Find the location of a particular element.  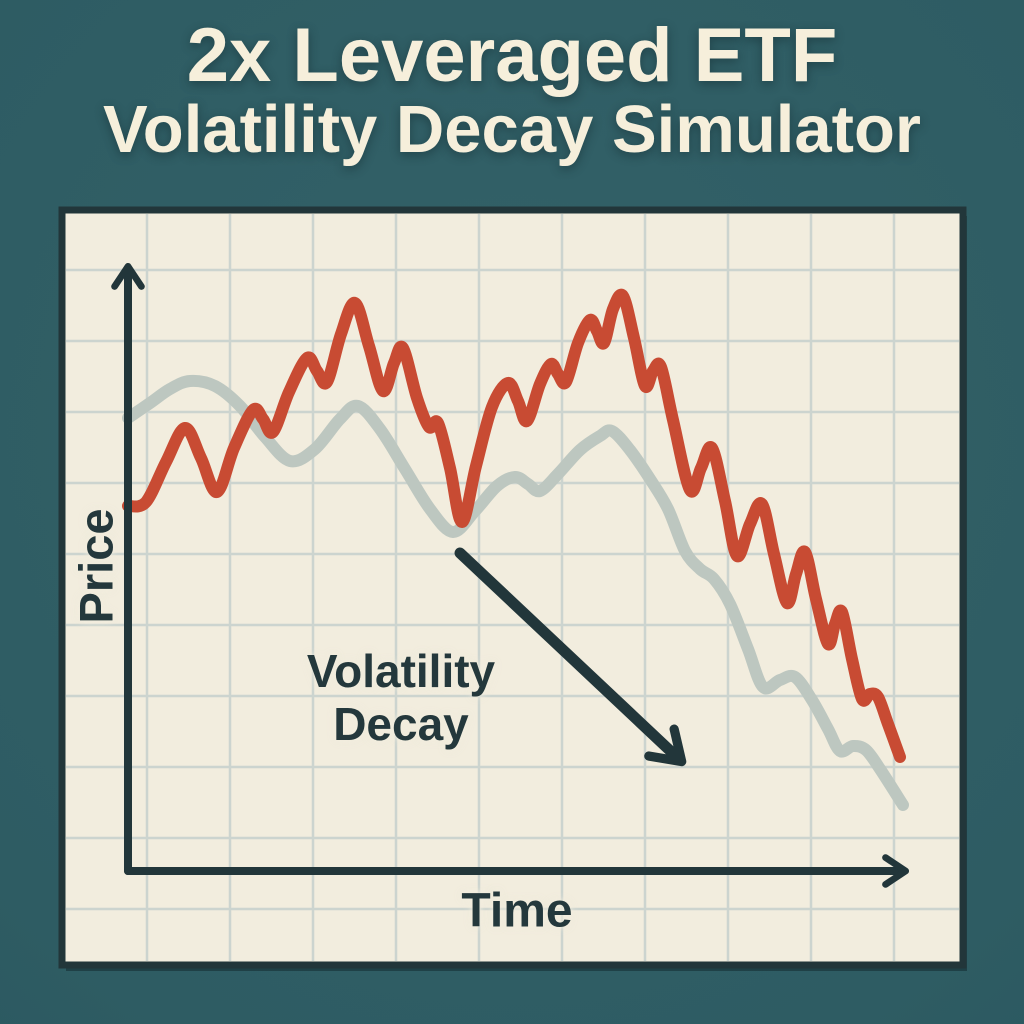

annotation-line-2: Decay is located at coordinates (401, 724).